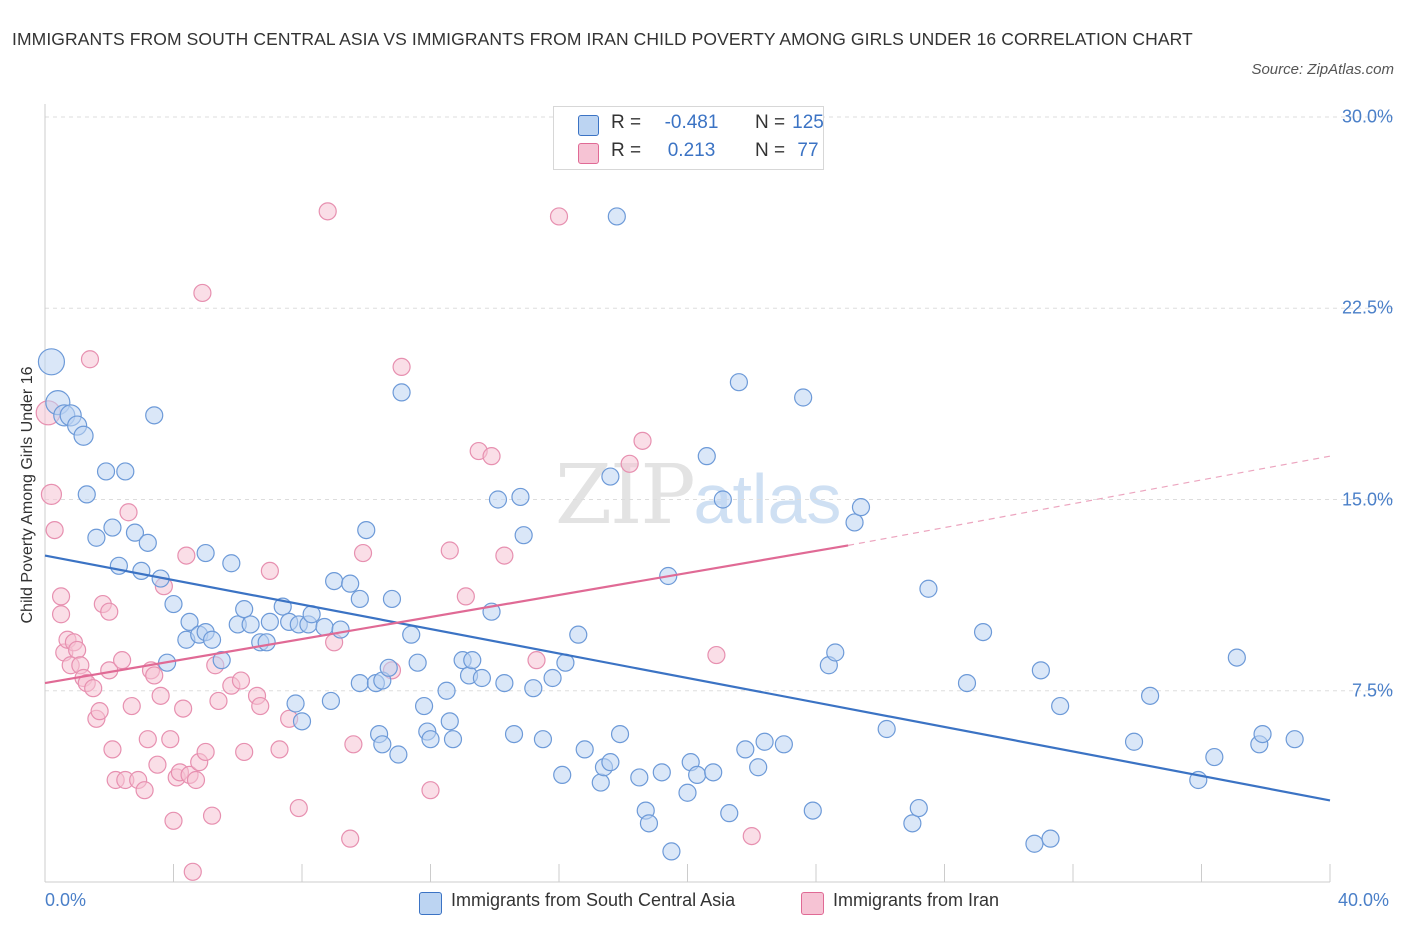  Describe the element at coordinates (1372, 690) in the screenshot. I see `y-tick-label: 7.5%` at that location.